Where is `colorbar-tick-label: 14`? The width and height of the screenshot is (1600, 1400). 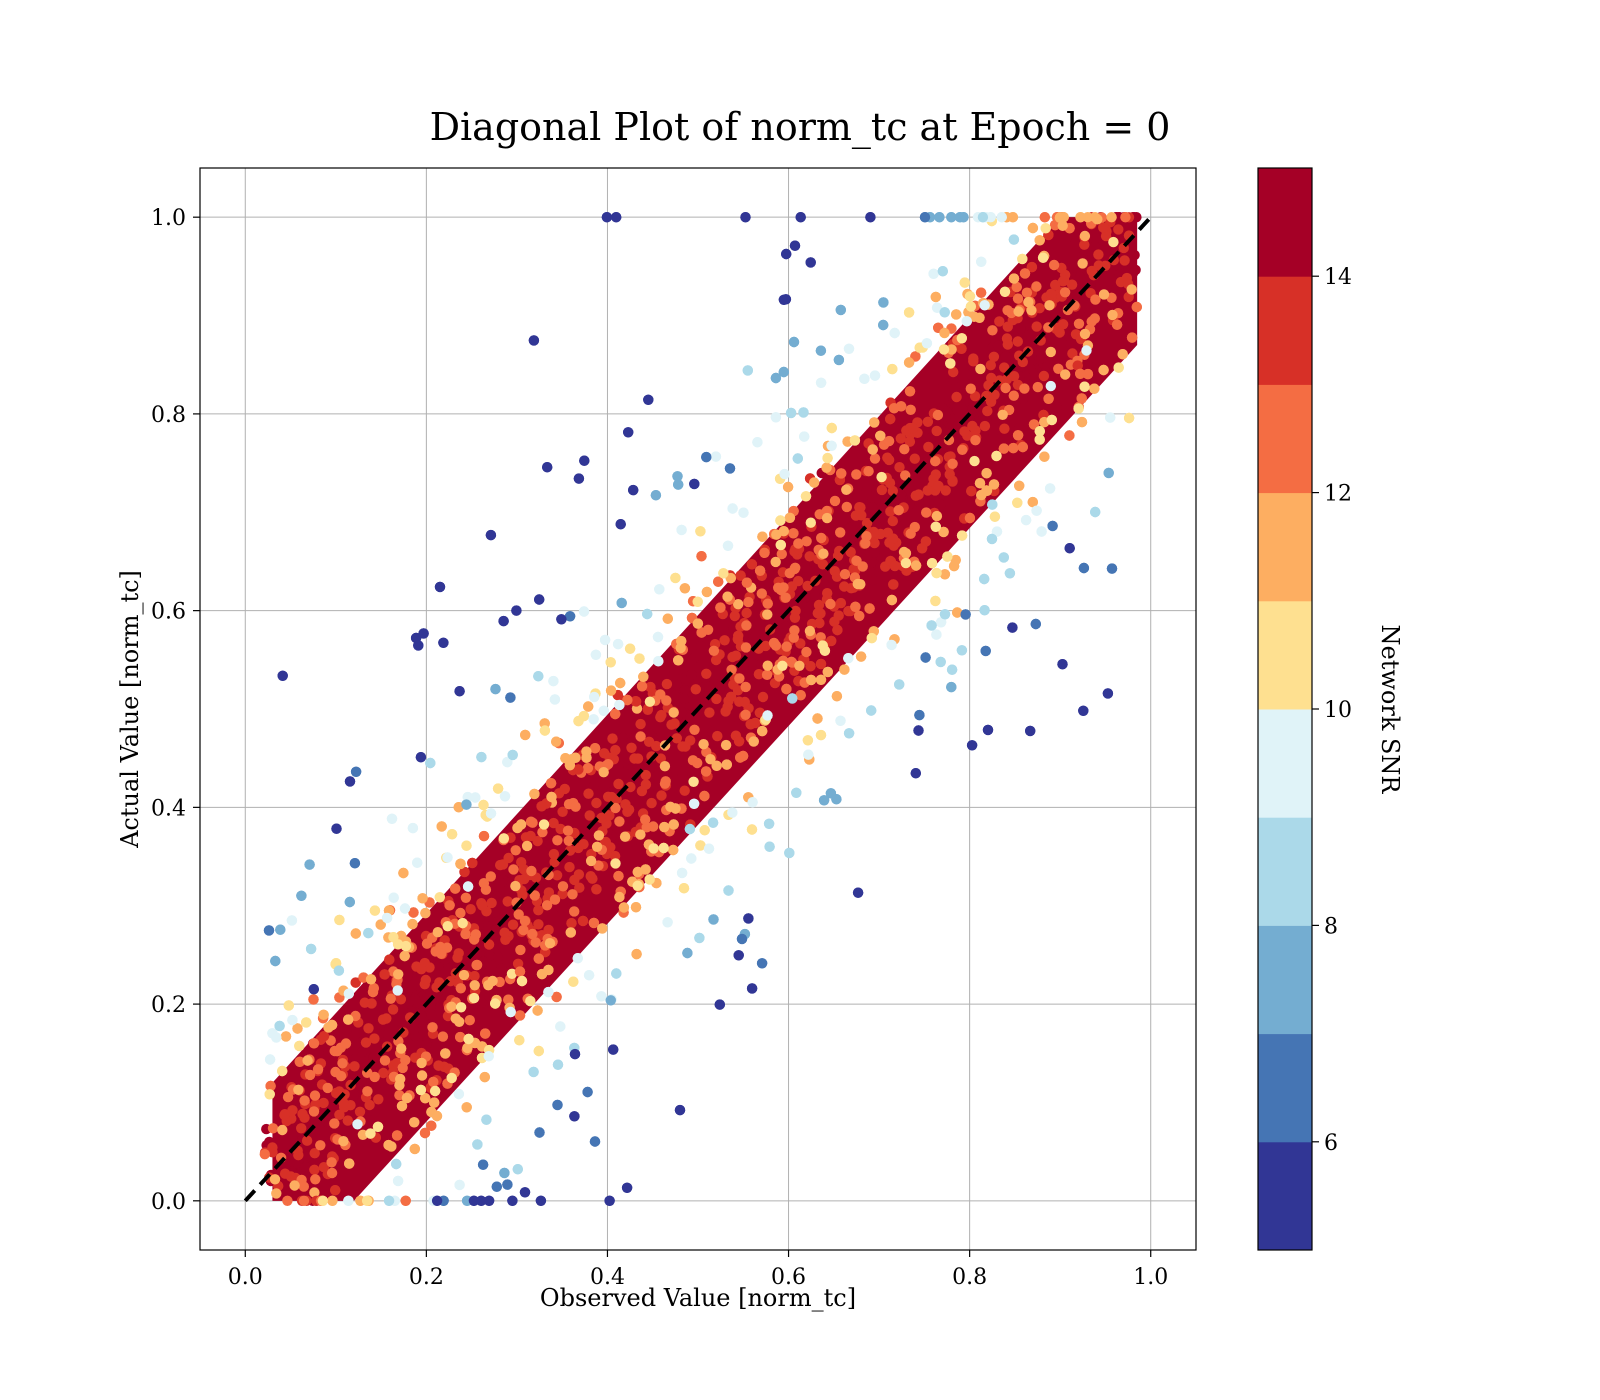
colorbar-tick-label: 14 is located at coordinates (1338, 277).